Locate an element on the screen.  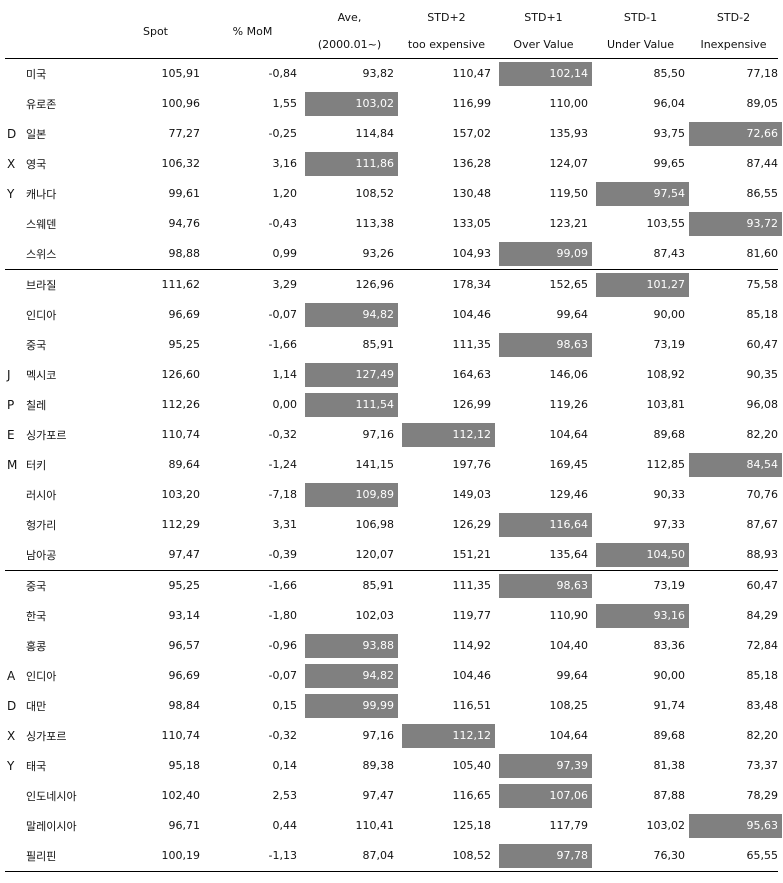
table-row: 인디아 96,69 -0,07 94,82 104,46 99,64 90,00 85,18 is located at coordinates (391, 315).